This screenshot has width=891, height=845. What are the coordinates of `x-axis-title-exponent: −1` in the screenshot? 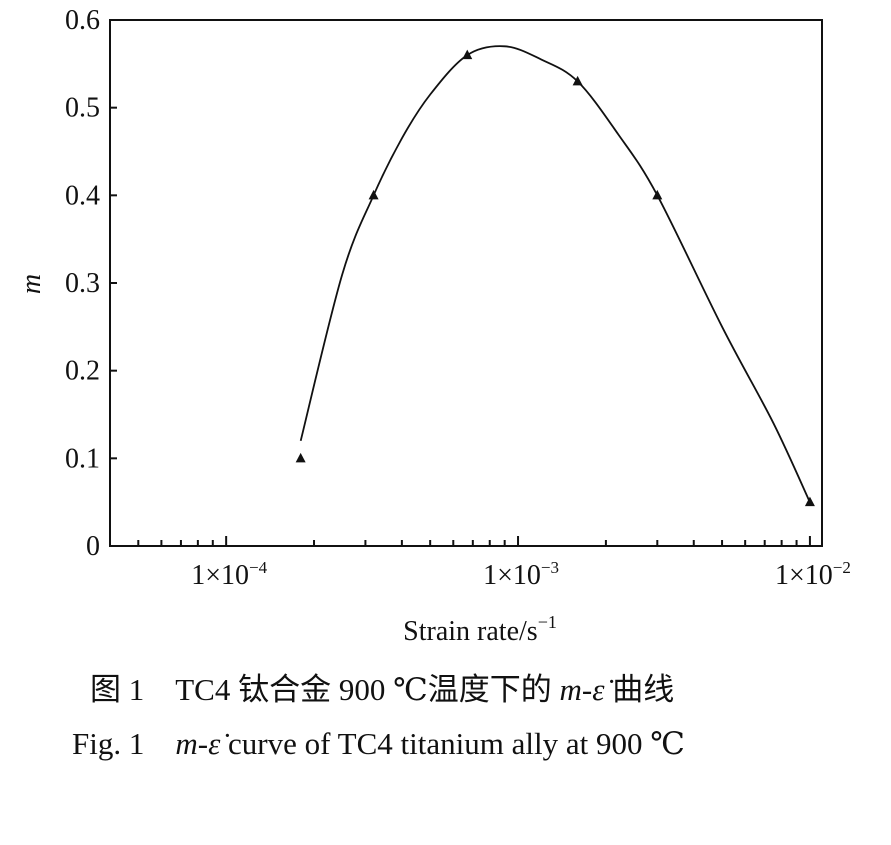 It's located at (547, 622).